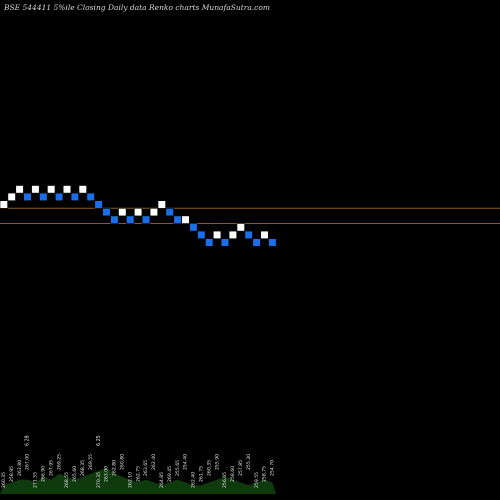 The width and height of the screenshot is (500, 500). Describe the element at coordinates (67, 480) in the screenshot. I see `price-label-8: 268.55` at that location.